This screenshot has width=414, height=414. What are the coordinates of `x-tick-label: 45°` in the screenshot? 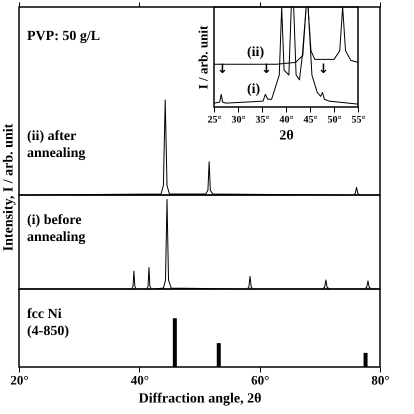 It's located at (311, 120).